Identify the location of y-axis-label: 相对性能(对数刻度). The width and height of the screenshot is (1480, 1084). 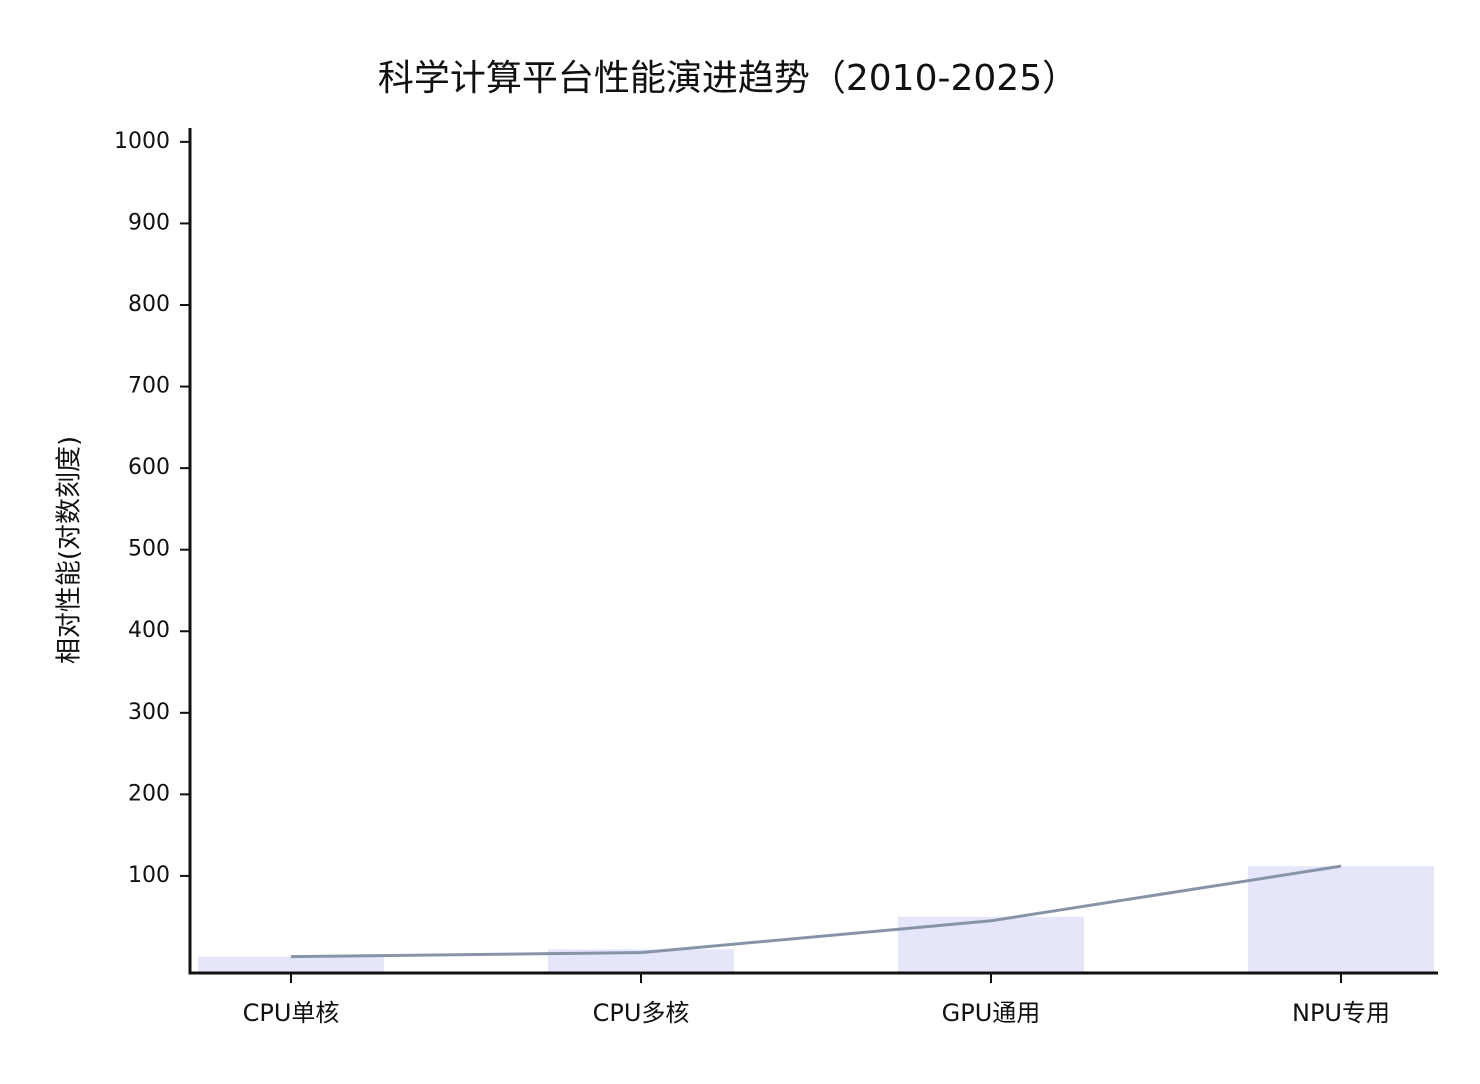
(70, 550).